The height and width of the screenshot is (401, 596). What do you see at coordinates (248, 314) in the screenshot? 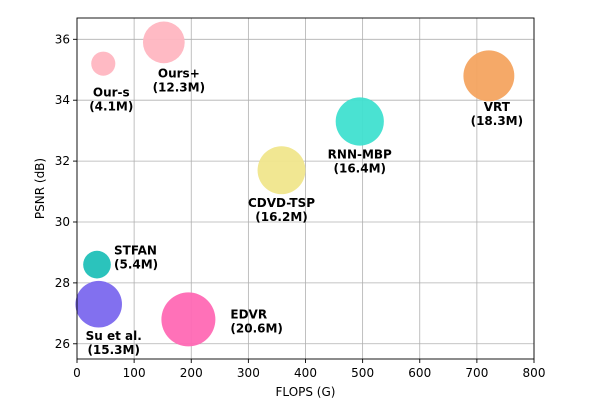
I see `point-label: EDVR` at bounding box center [248, 314].